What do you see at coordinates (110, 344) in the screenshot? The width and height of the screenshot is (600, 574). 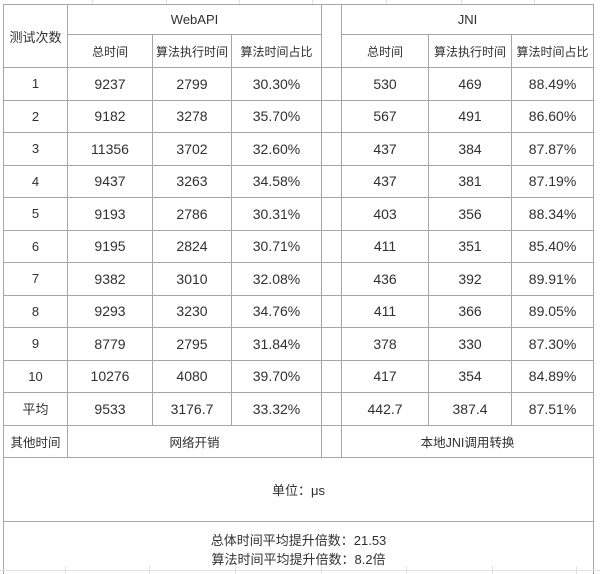 I see `value-cell: 8779` at bounding box center [110, 344].